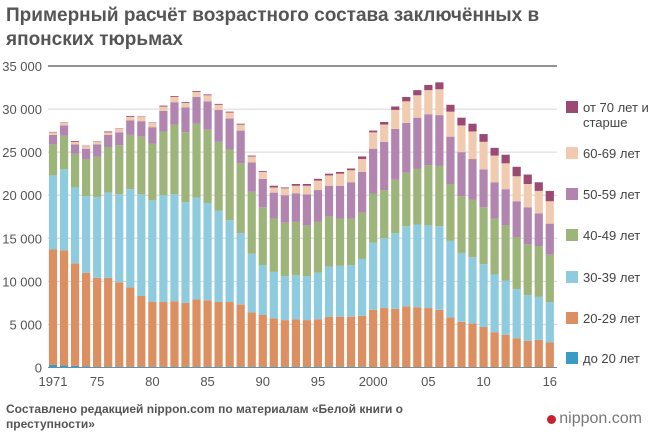 The image size is (650, 434). I want to click on legend-item: от 70 лет и старше, so click(608, 115).